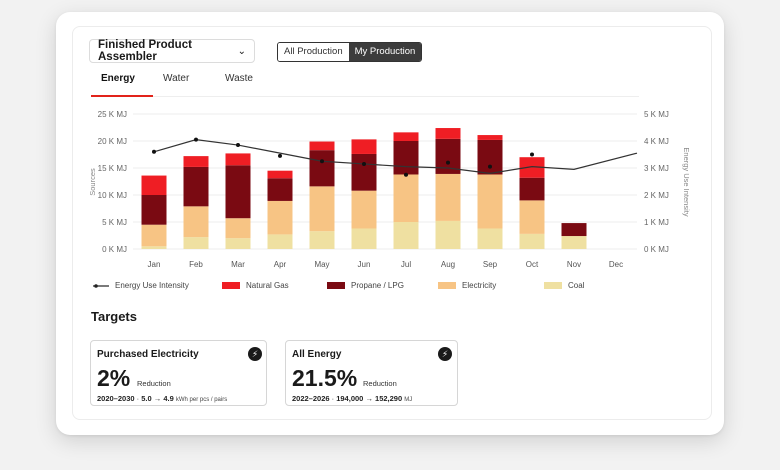  I want to click on x-tick-label: Sep, so click(490, 264).